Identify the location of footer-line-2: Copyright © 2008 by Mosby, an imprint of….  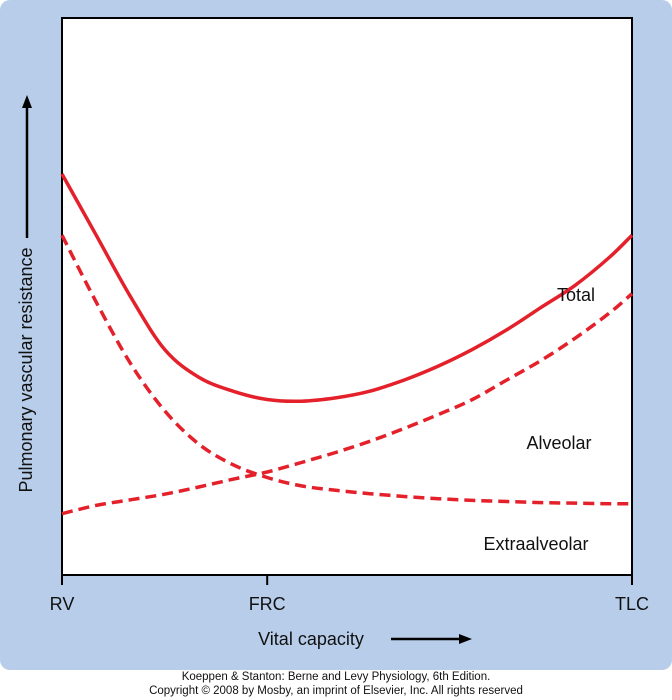
(336, 691).